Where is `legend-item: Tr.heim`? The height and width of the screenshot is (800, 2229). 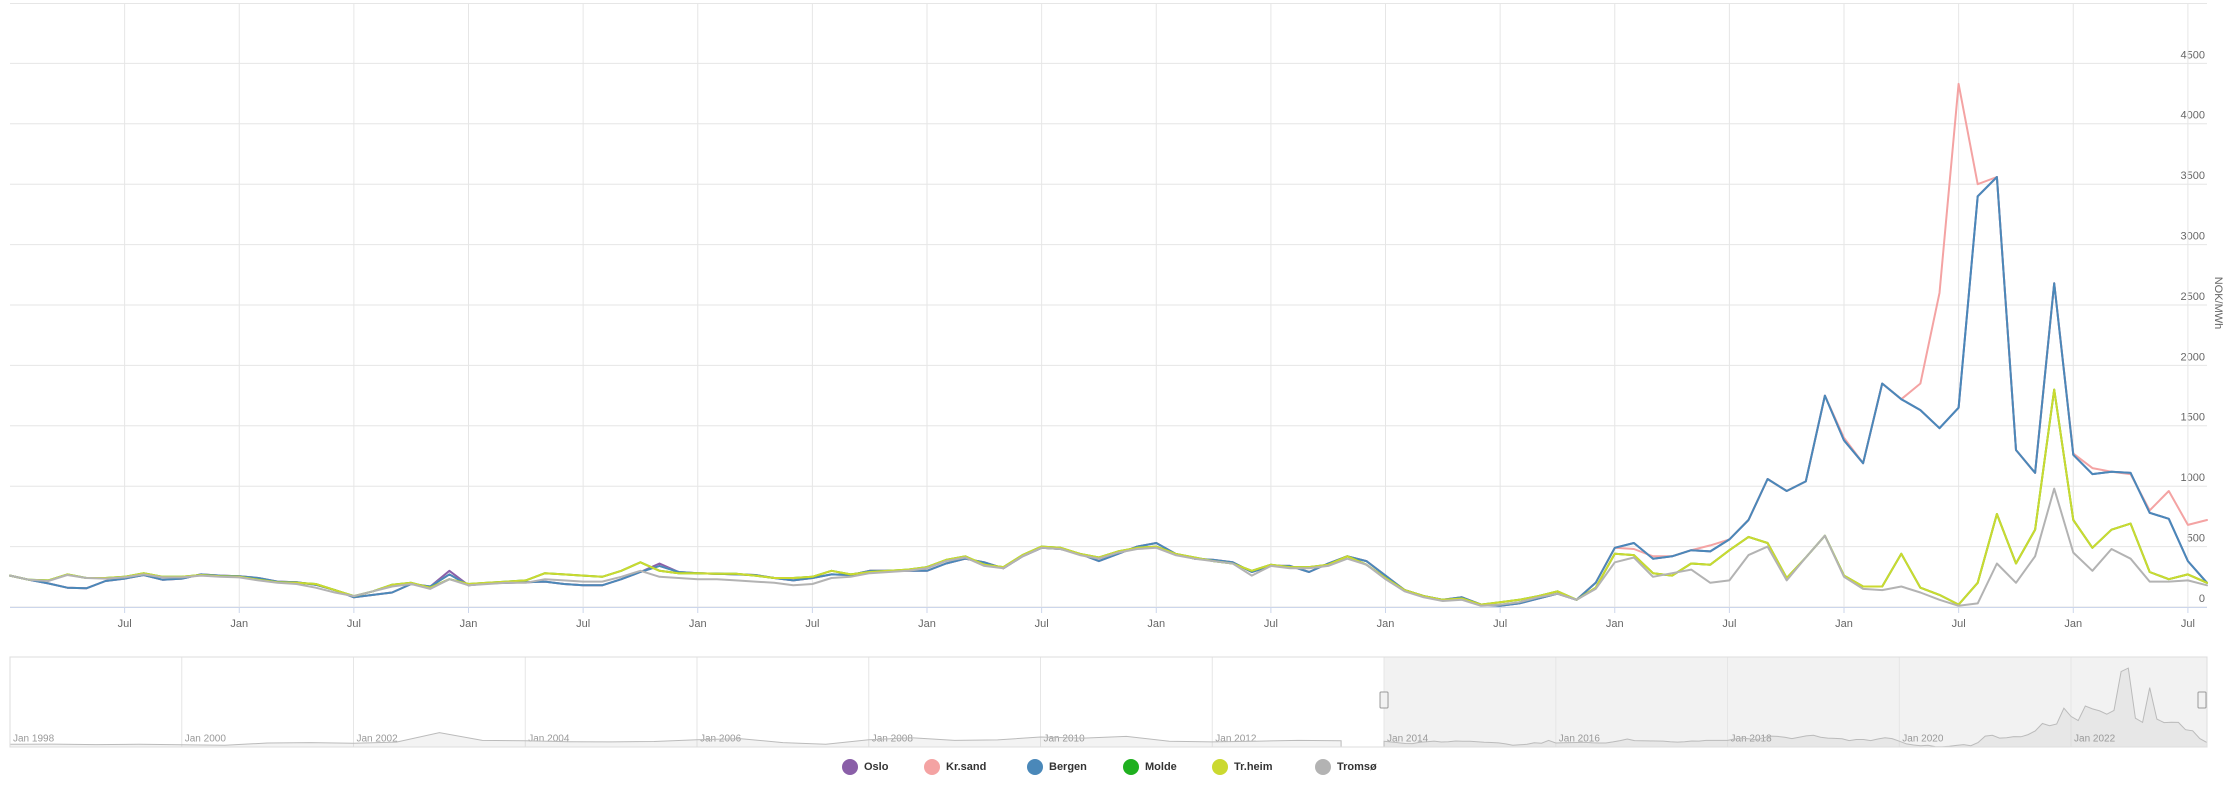 legend-item: Tr.heim is located at coordinates (1242, 767).